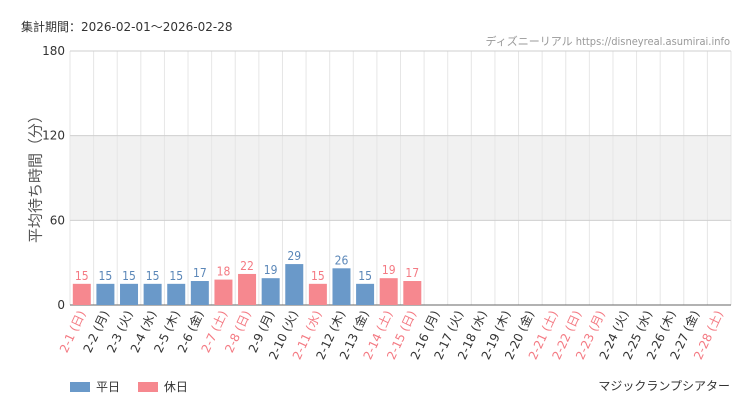 This screenshot has height=410, width=750. What do you see at coordinates (136, 386) in the screenshot?
I see `legend: 平日 休日` at bounding box center [136, 386].